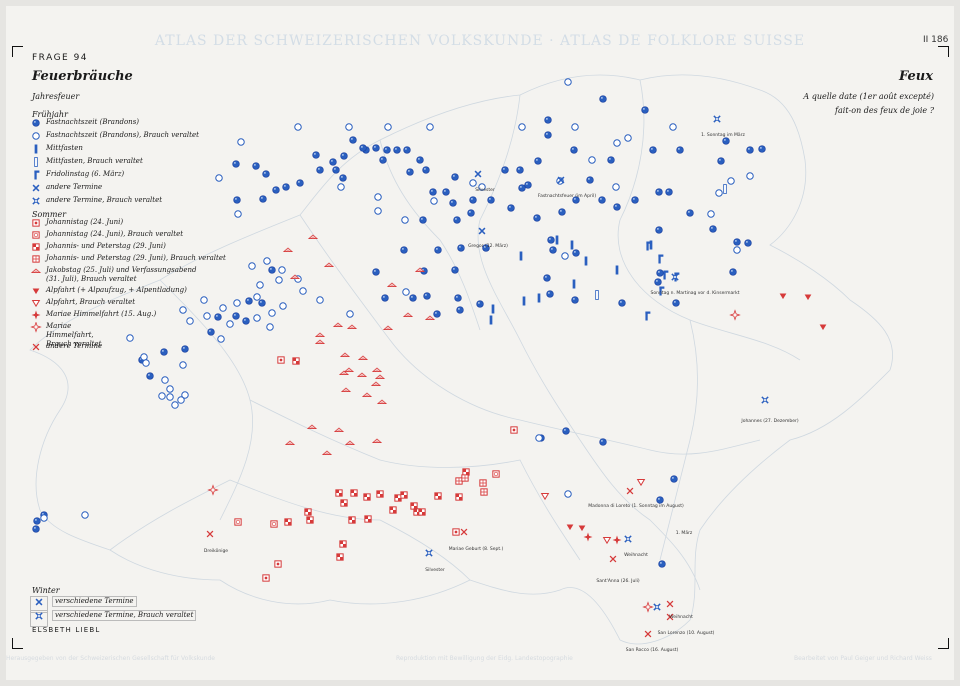 Image resolution: width=960 pixels, height=686 pixels. Describe the element at coordinates (74, 335) in the screenshot. I see `legend-label: Mariae Himmelfahrt, Brauch veraltet` at that location.